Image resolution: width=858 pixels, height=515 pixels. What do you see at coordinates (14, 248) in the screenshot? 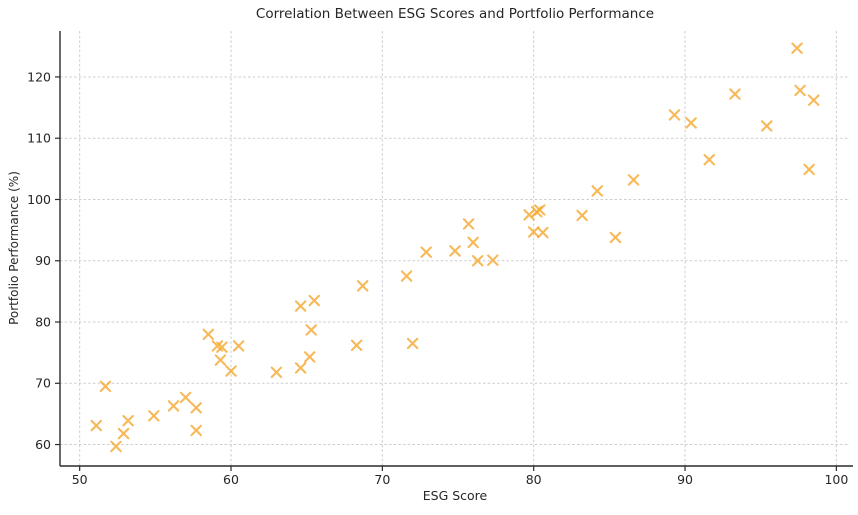
I see `y-axis-label: Portfolio Performance (%)` at bounding box center [14, 248].